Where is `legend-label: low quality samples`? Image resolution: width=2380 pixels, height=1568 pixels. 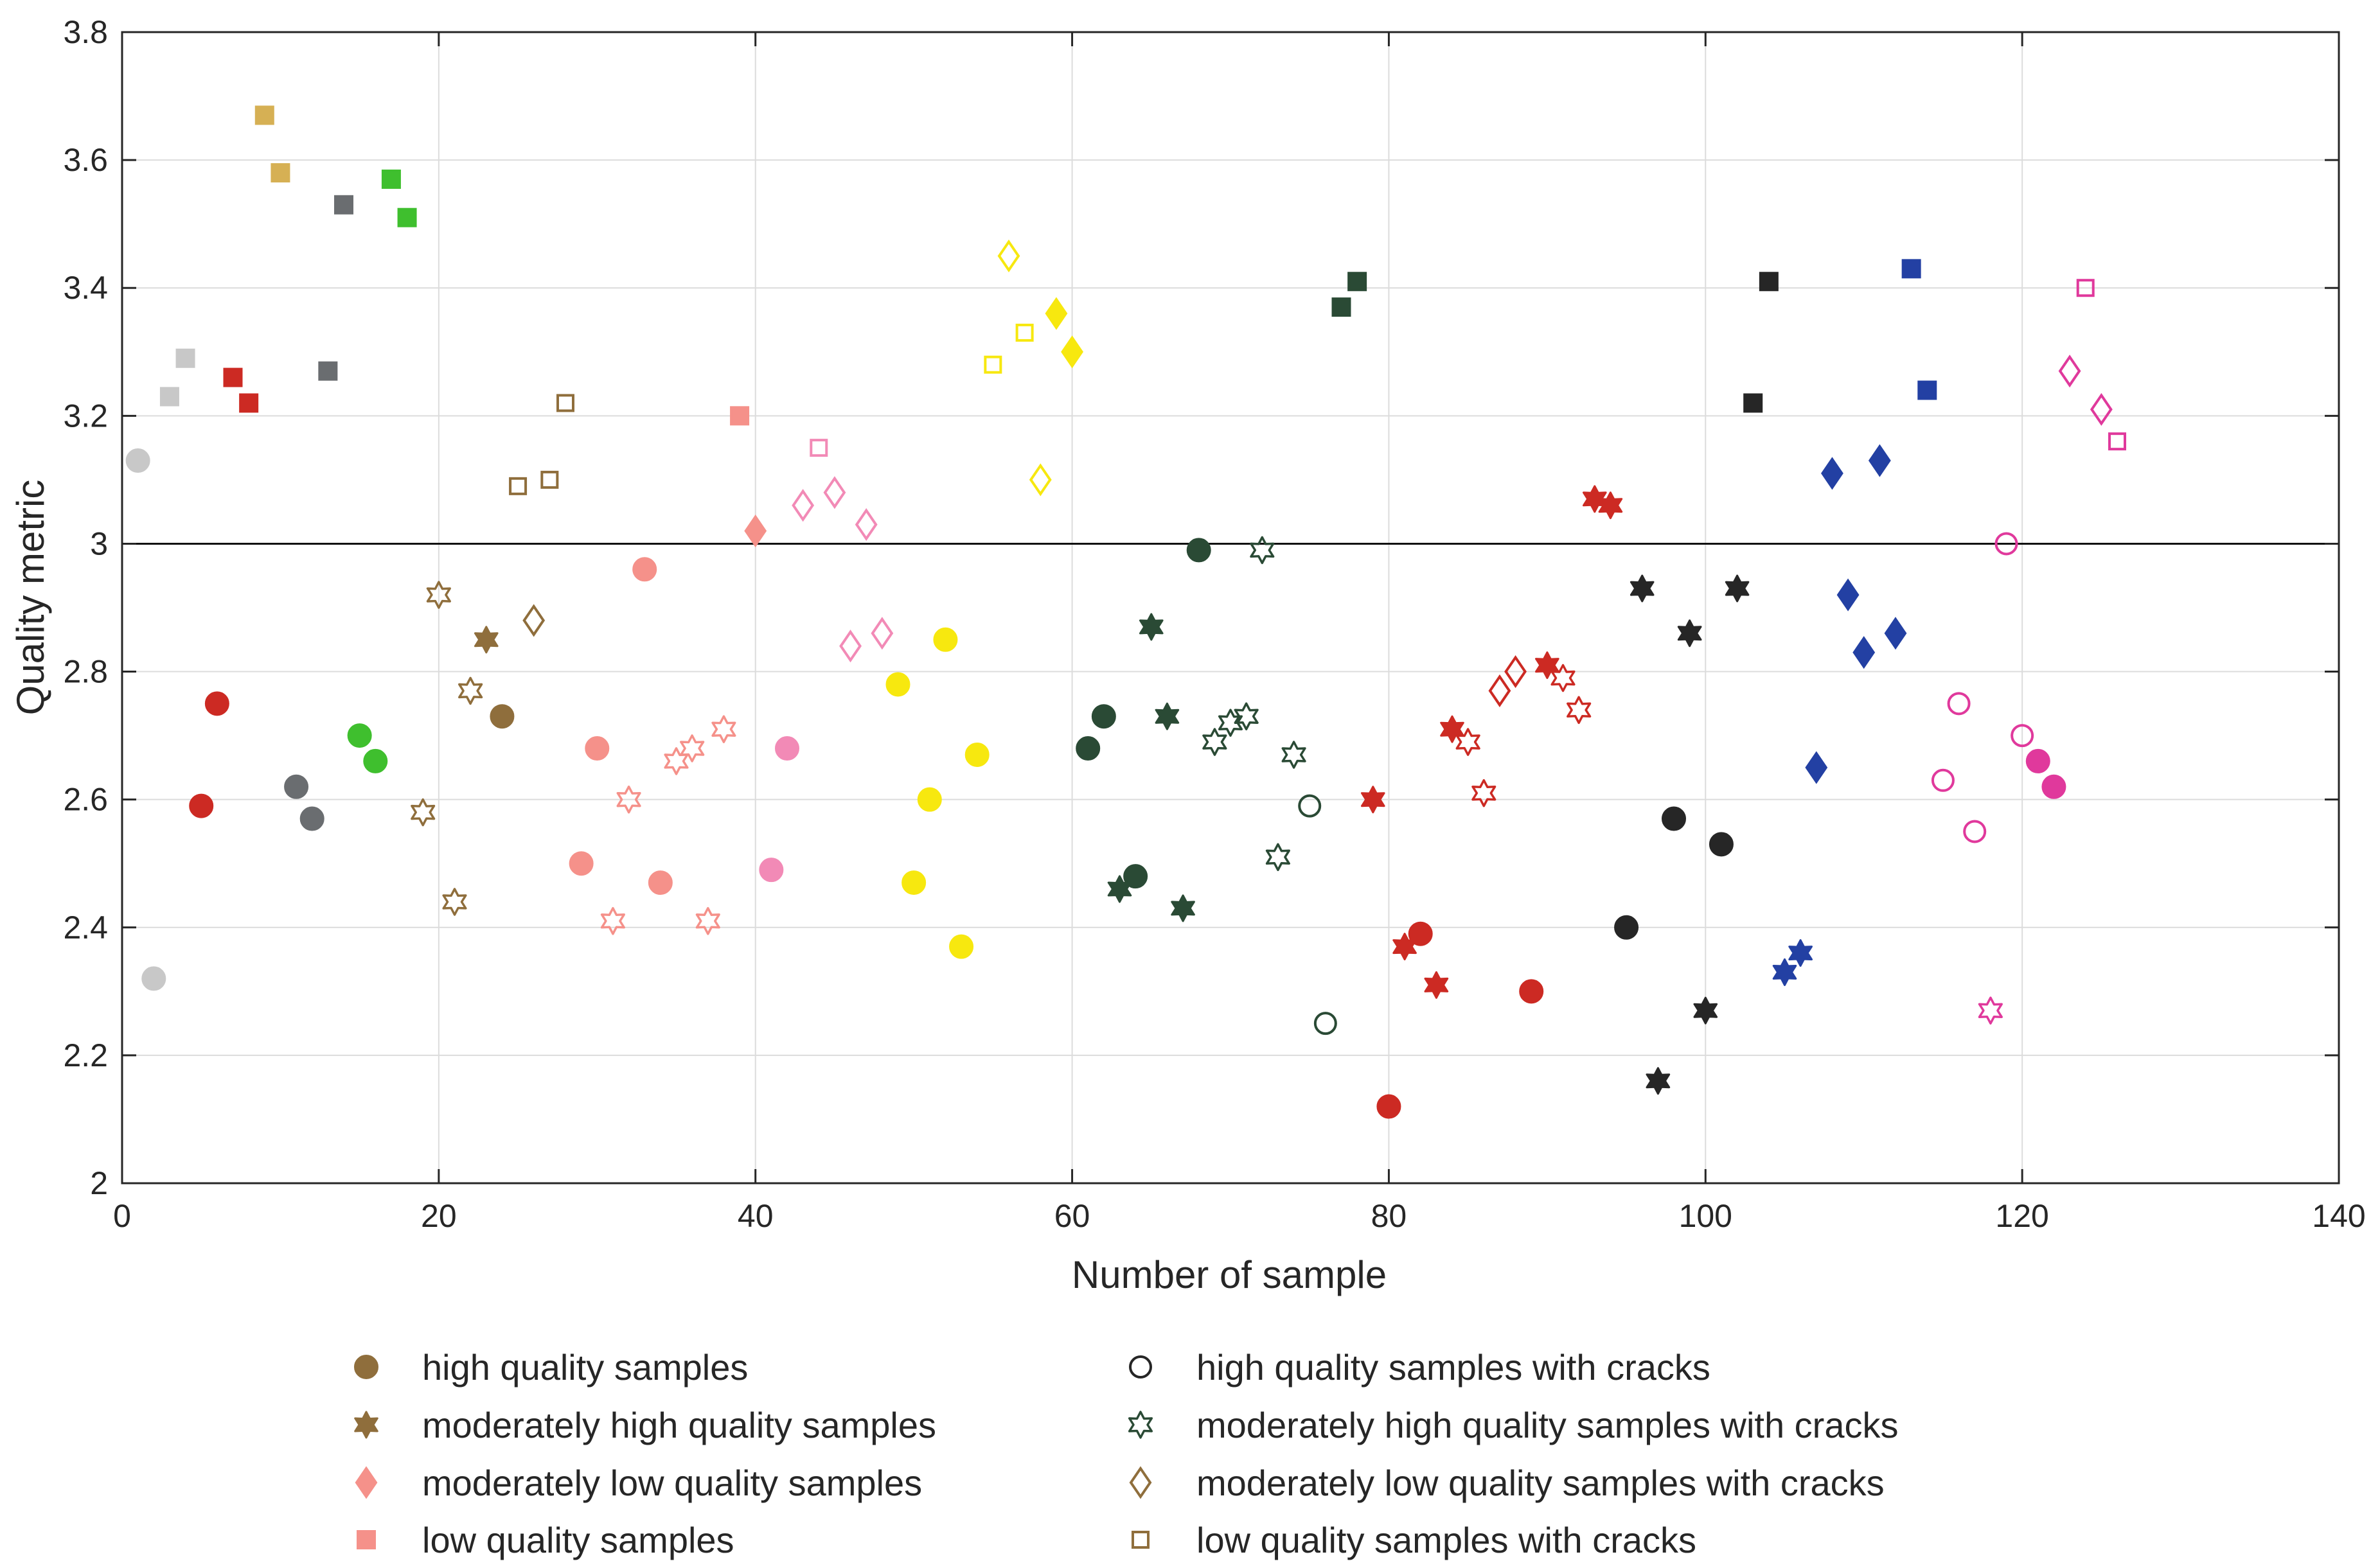
legend-label: low quality samples is located at coordinates (578, 1540).